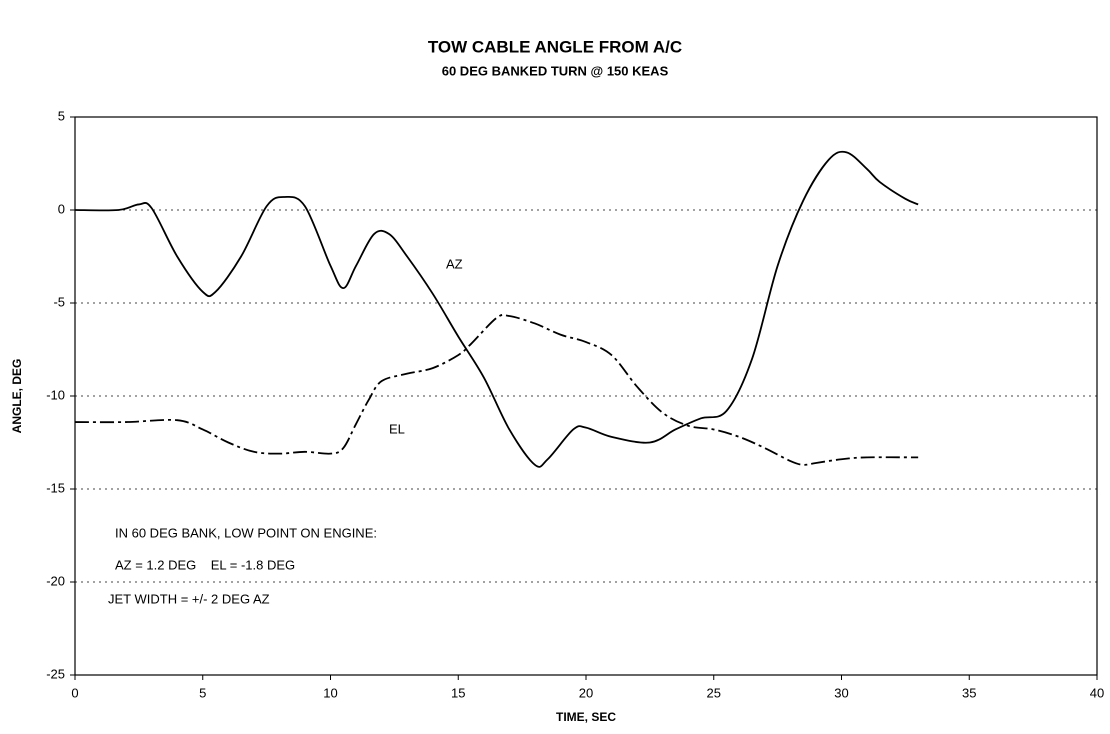  I want to click on x-tick-label: 40, so click(1097, 692).